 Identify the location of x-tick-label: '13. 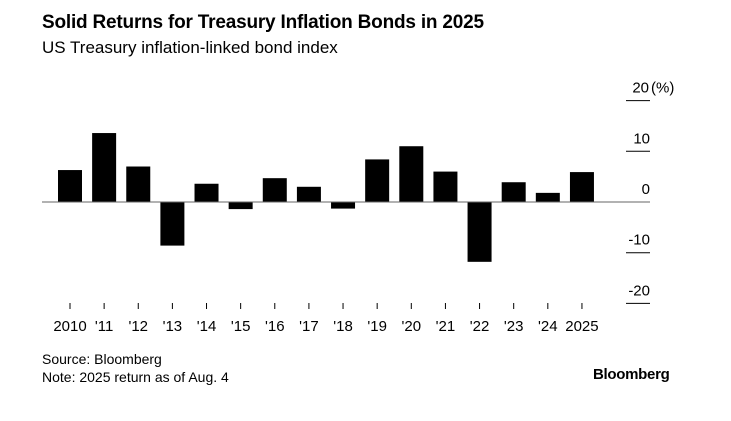
(173, 326).